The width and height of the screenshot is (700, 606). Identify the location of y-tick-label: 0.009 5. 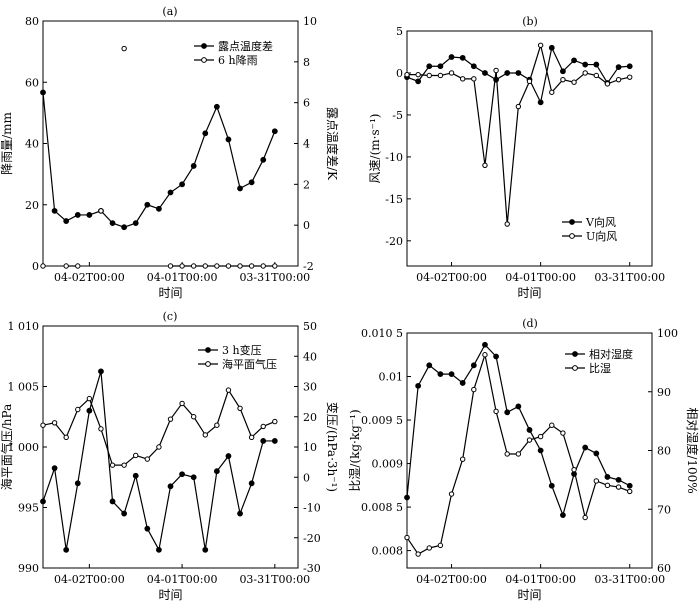
(382, 420).